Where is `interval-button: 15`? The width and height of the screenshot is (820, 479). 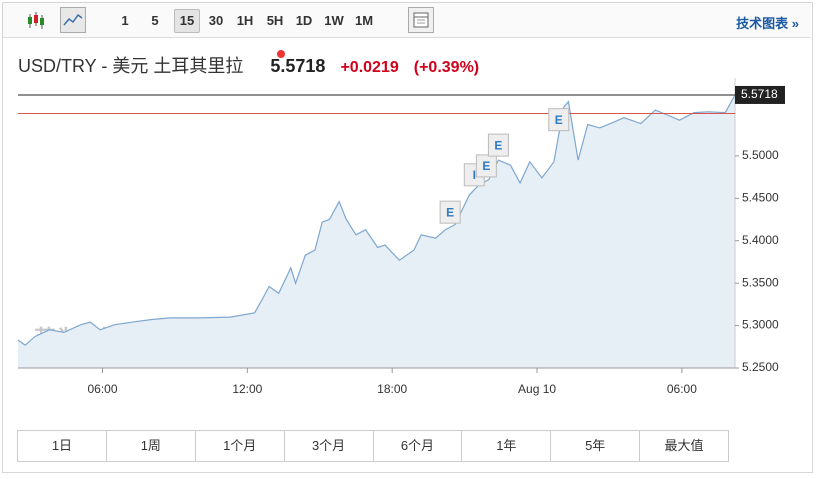 interval-button: 15 is located at coordinates (187, 21).